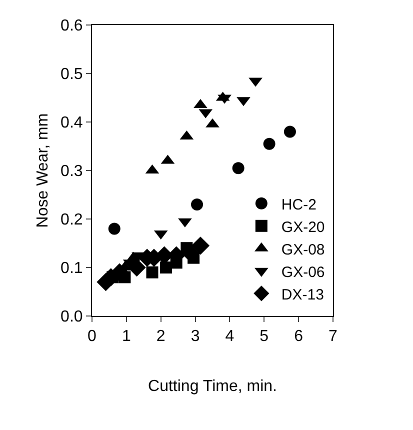  Describe the element at coordinates (303, 272) in the screenshot. I see `legend-label: GX-06` at that location.